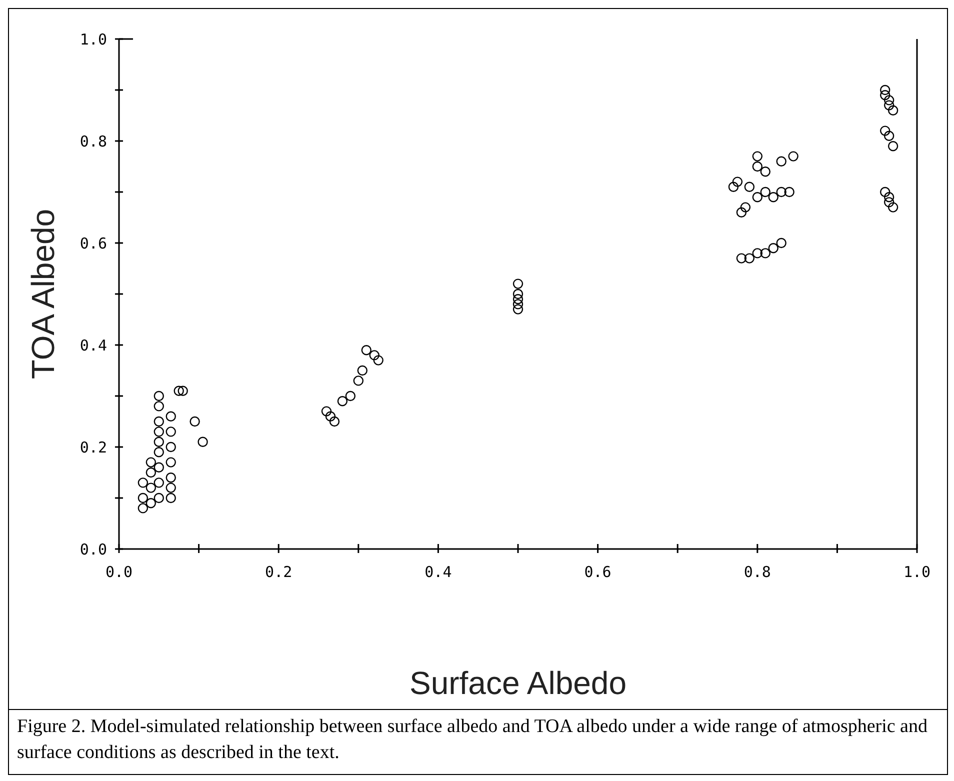 The image size is (954, 781). Describe the element at coordinates (93, 243) in the screenshot. I see `y-tick-label: 0.6` at that location.